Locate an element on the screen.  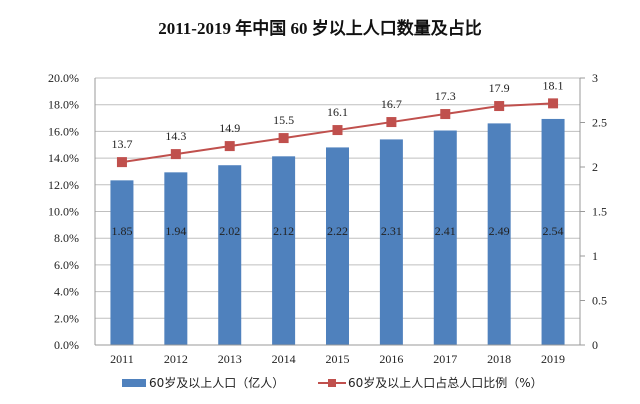
line-data-label: 18.1 is located at coordinates (553, 85).